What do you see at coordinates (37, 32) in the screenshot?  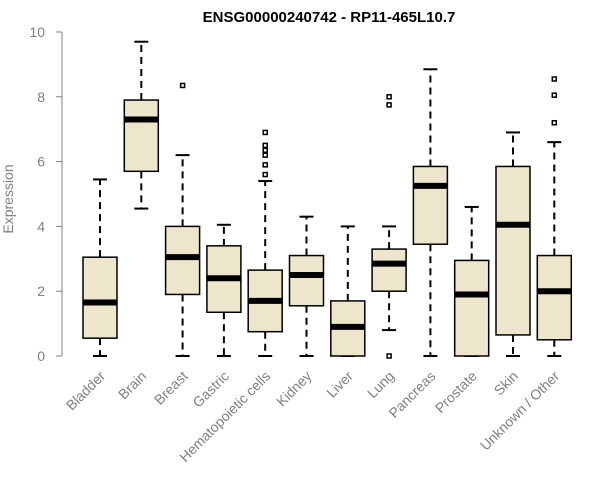 I see `y-tick-label: 10` at bounding box center [37, 32].